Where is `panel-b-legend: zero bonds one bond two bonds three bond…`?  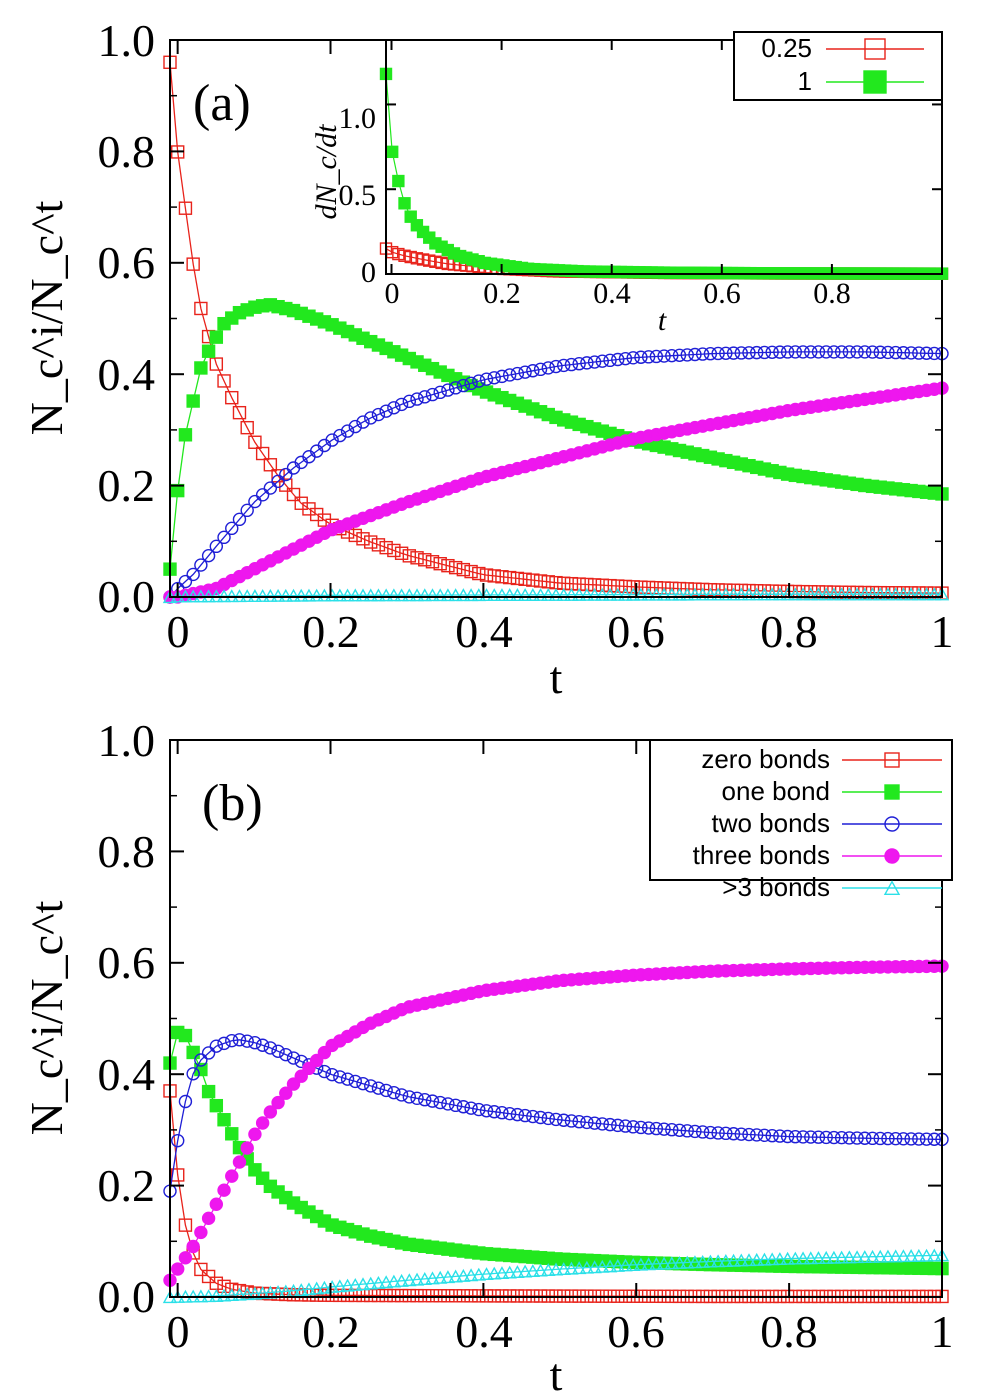
panel-b-legend: zero bonds one bond two bonds three bond… is located at coordinates (801, 820).